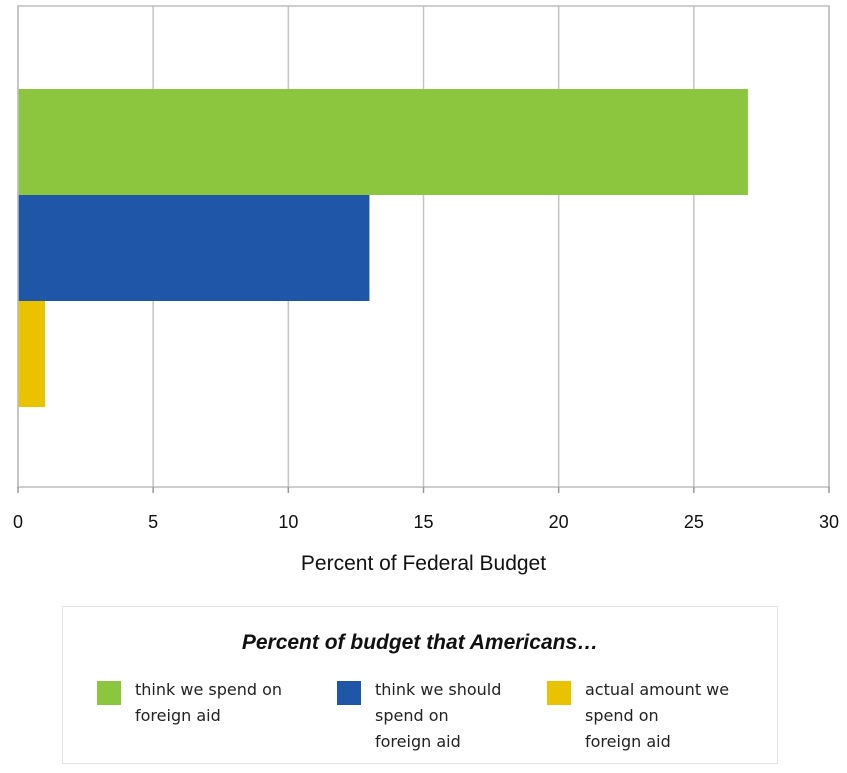  What do you see at coordinates (153, 522) in the screenshot?
I see `x-tick-label: 5` at bounding box center [153, 522].